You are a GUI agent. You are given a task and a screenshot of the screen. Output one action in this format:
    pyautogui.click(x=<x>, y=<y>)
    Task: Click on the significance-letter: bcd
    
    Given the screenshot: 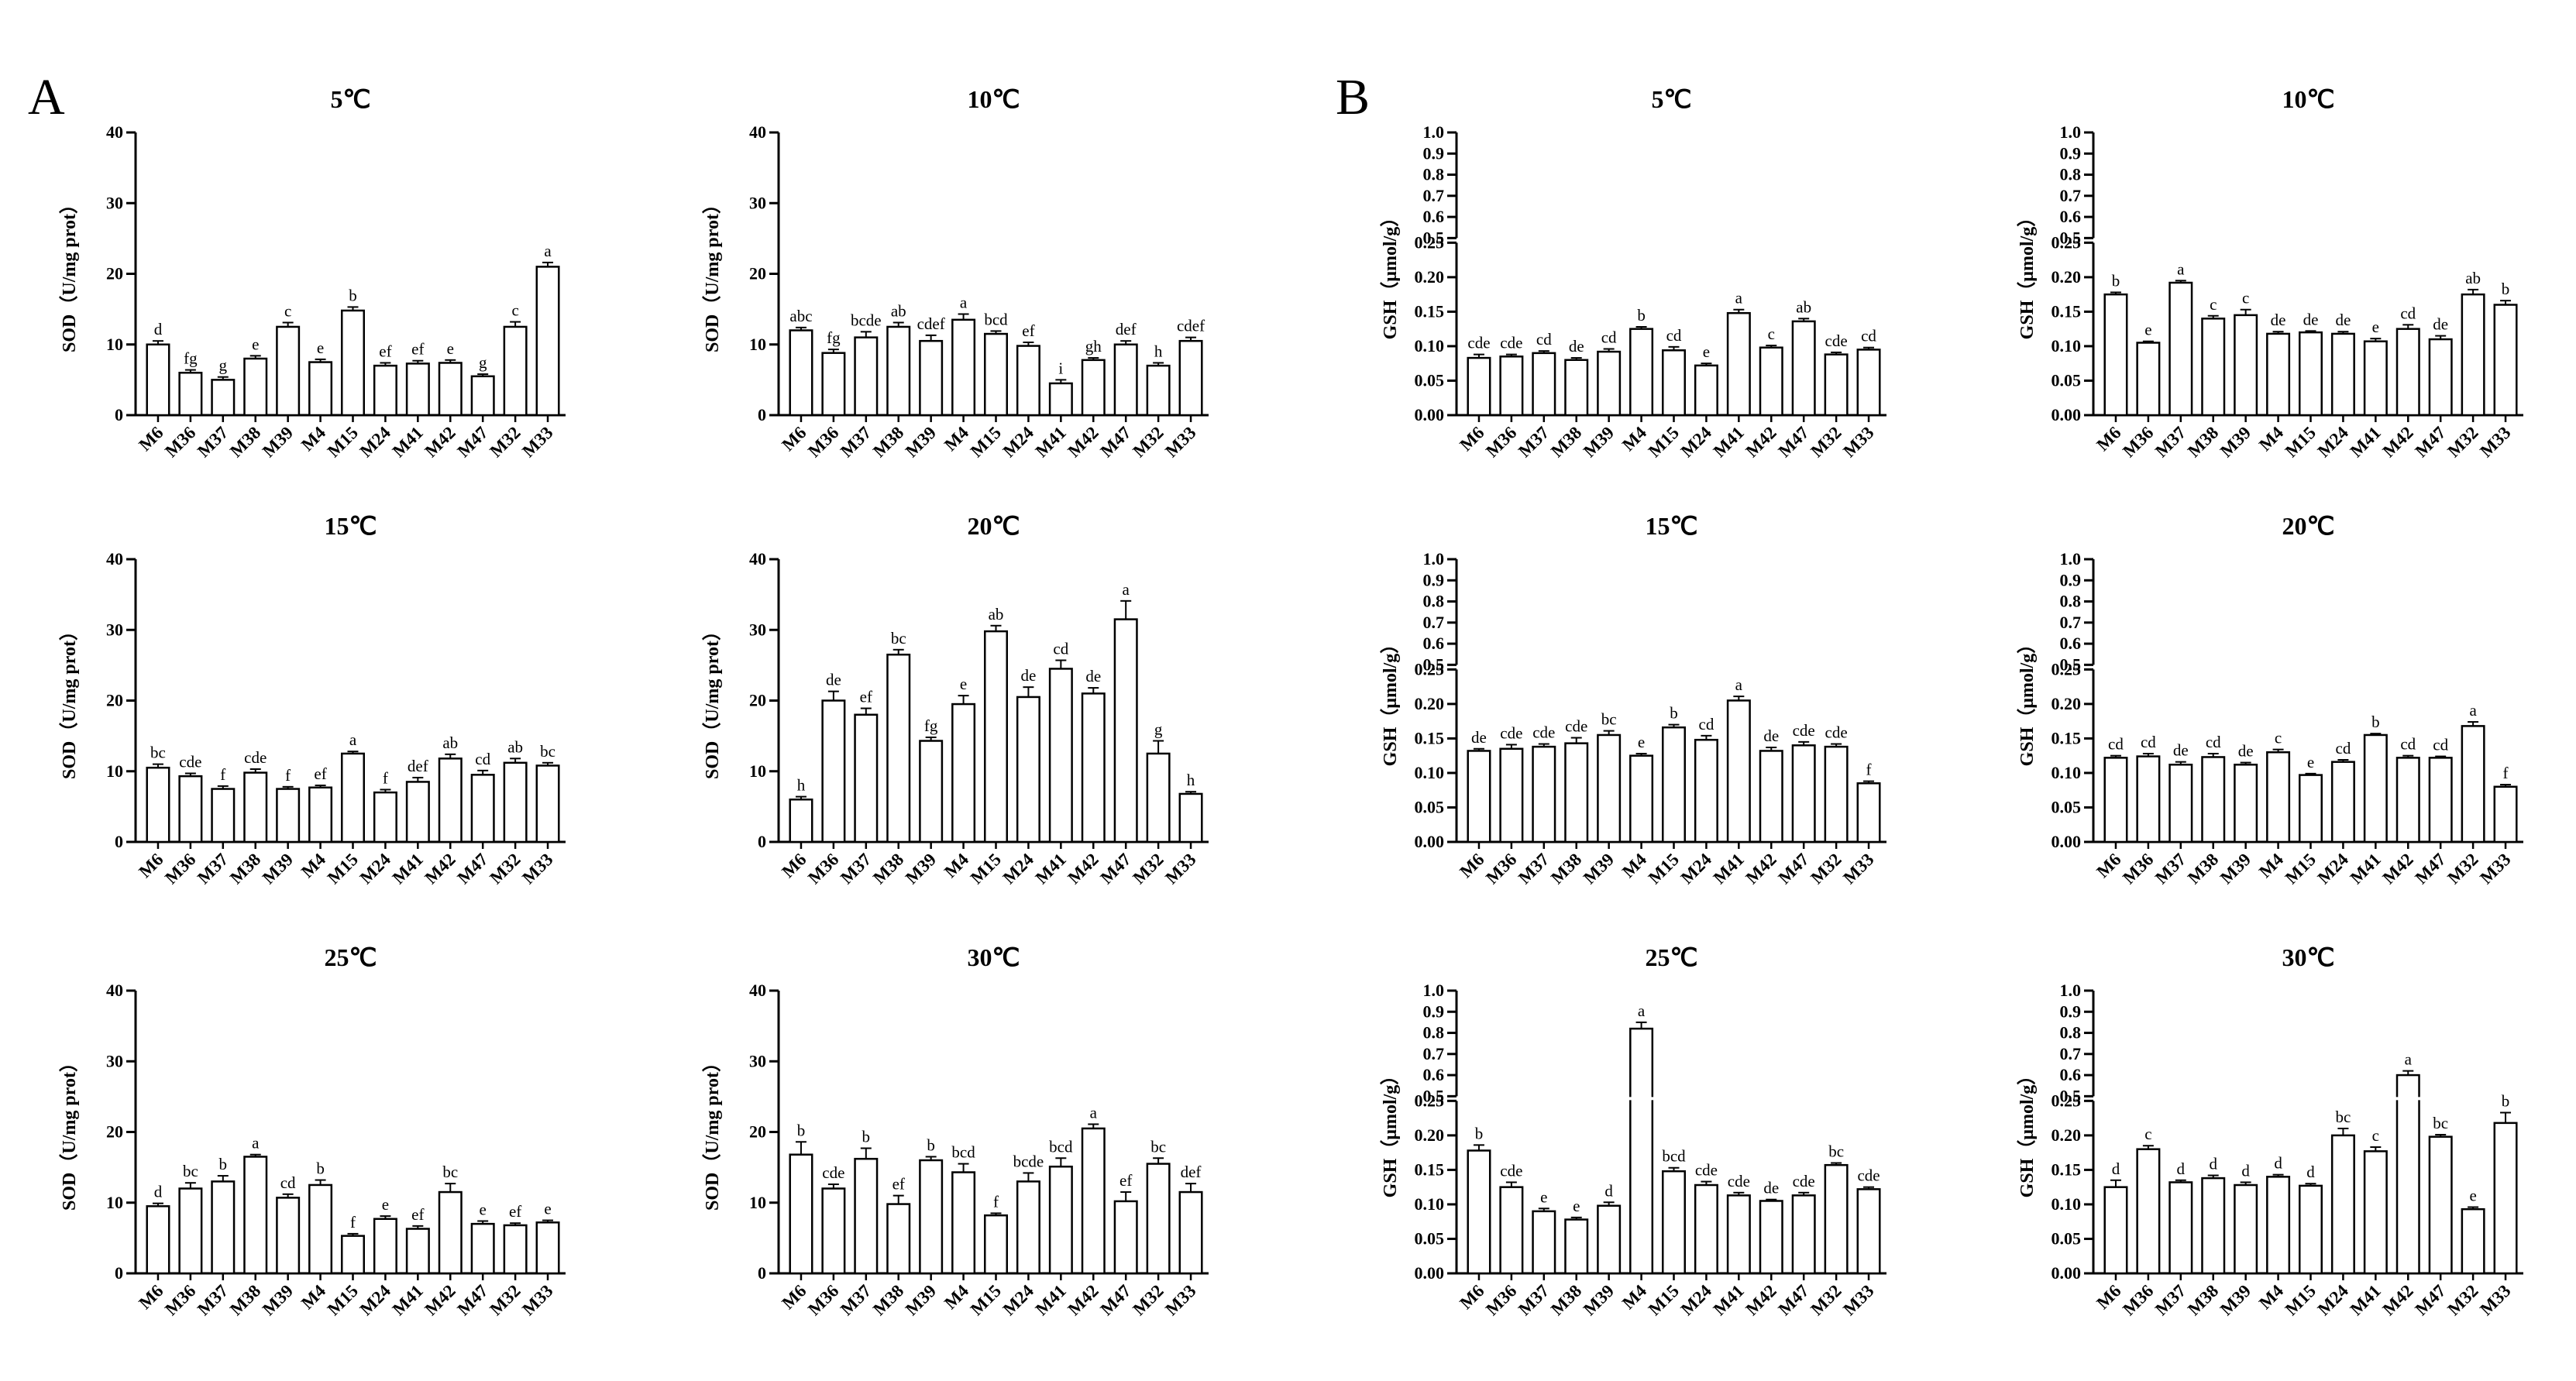 What is the action you would take?
    pyautogui.click(x=1061, y=1146)
    